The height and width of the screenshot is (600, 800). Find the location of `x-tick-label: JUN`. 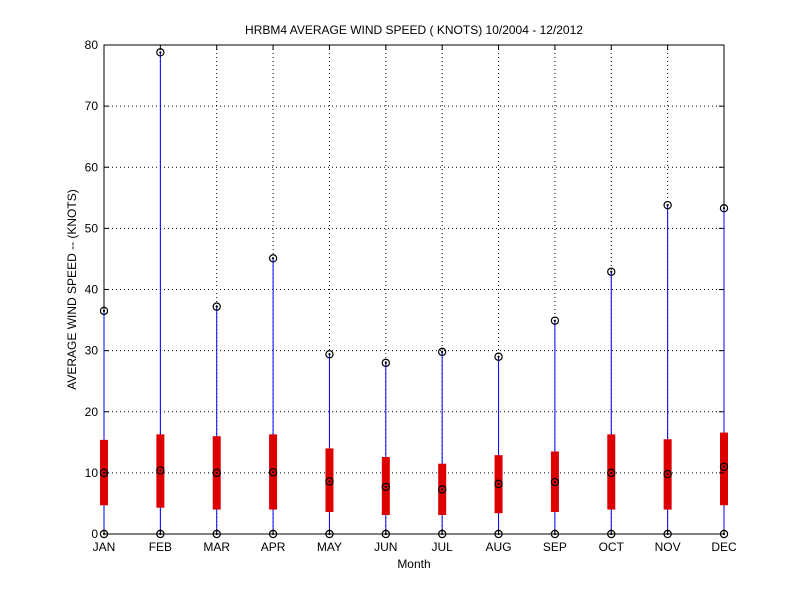

x-tick-label: JUN is located at coordinates (385, 547).